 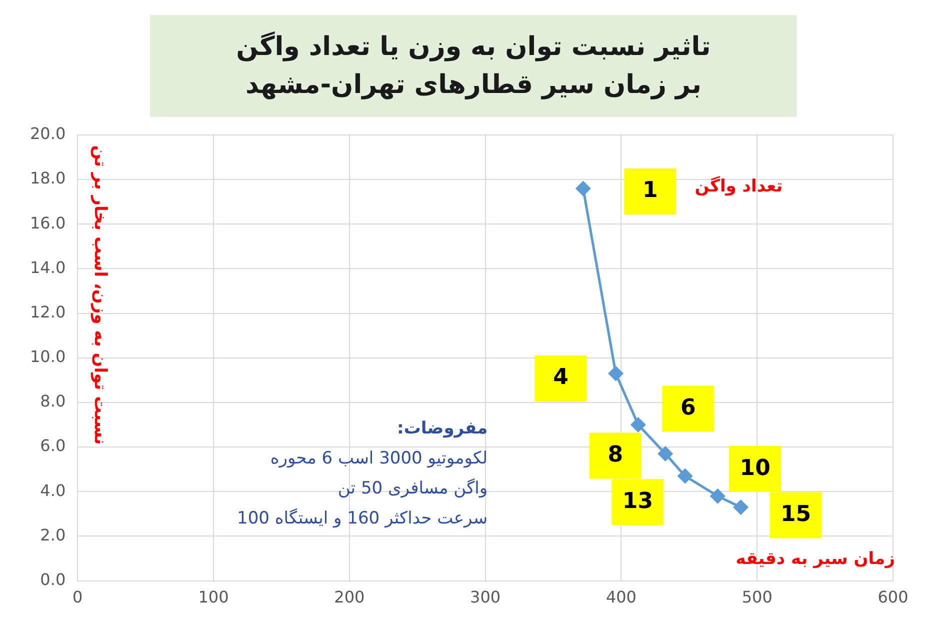 What do you see at coordinates (349, 597) in the screenshot?
I see `x-tick-label: 200` at bounding box center [349, 597].